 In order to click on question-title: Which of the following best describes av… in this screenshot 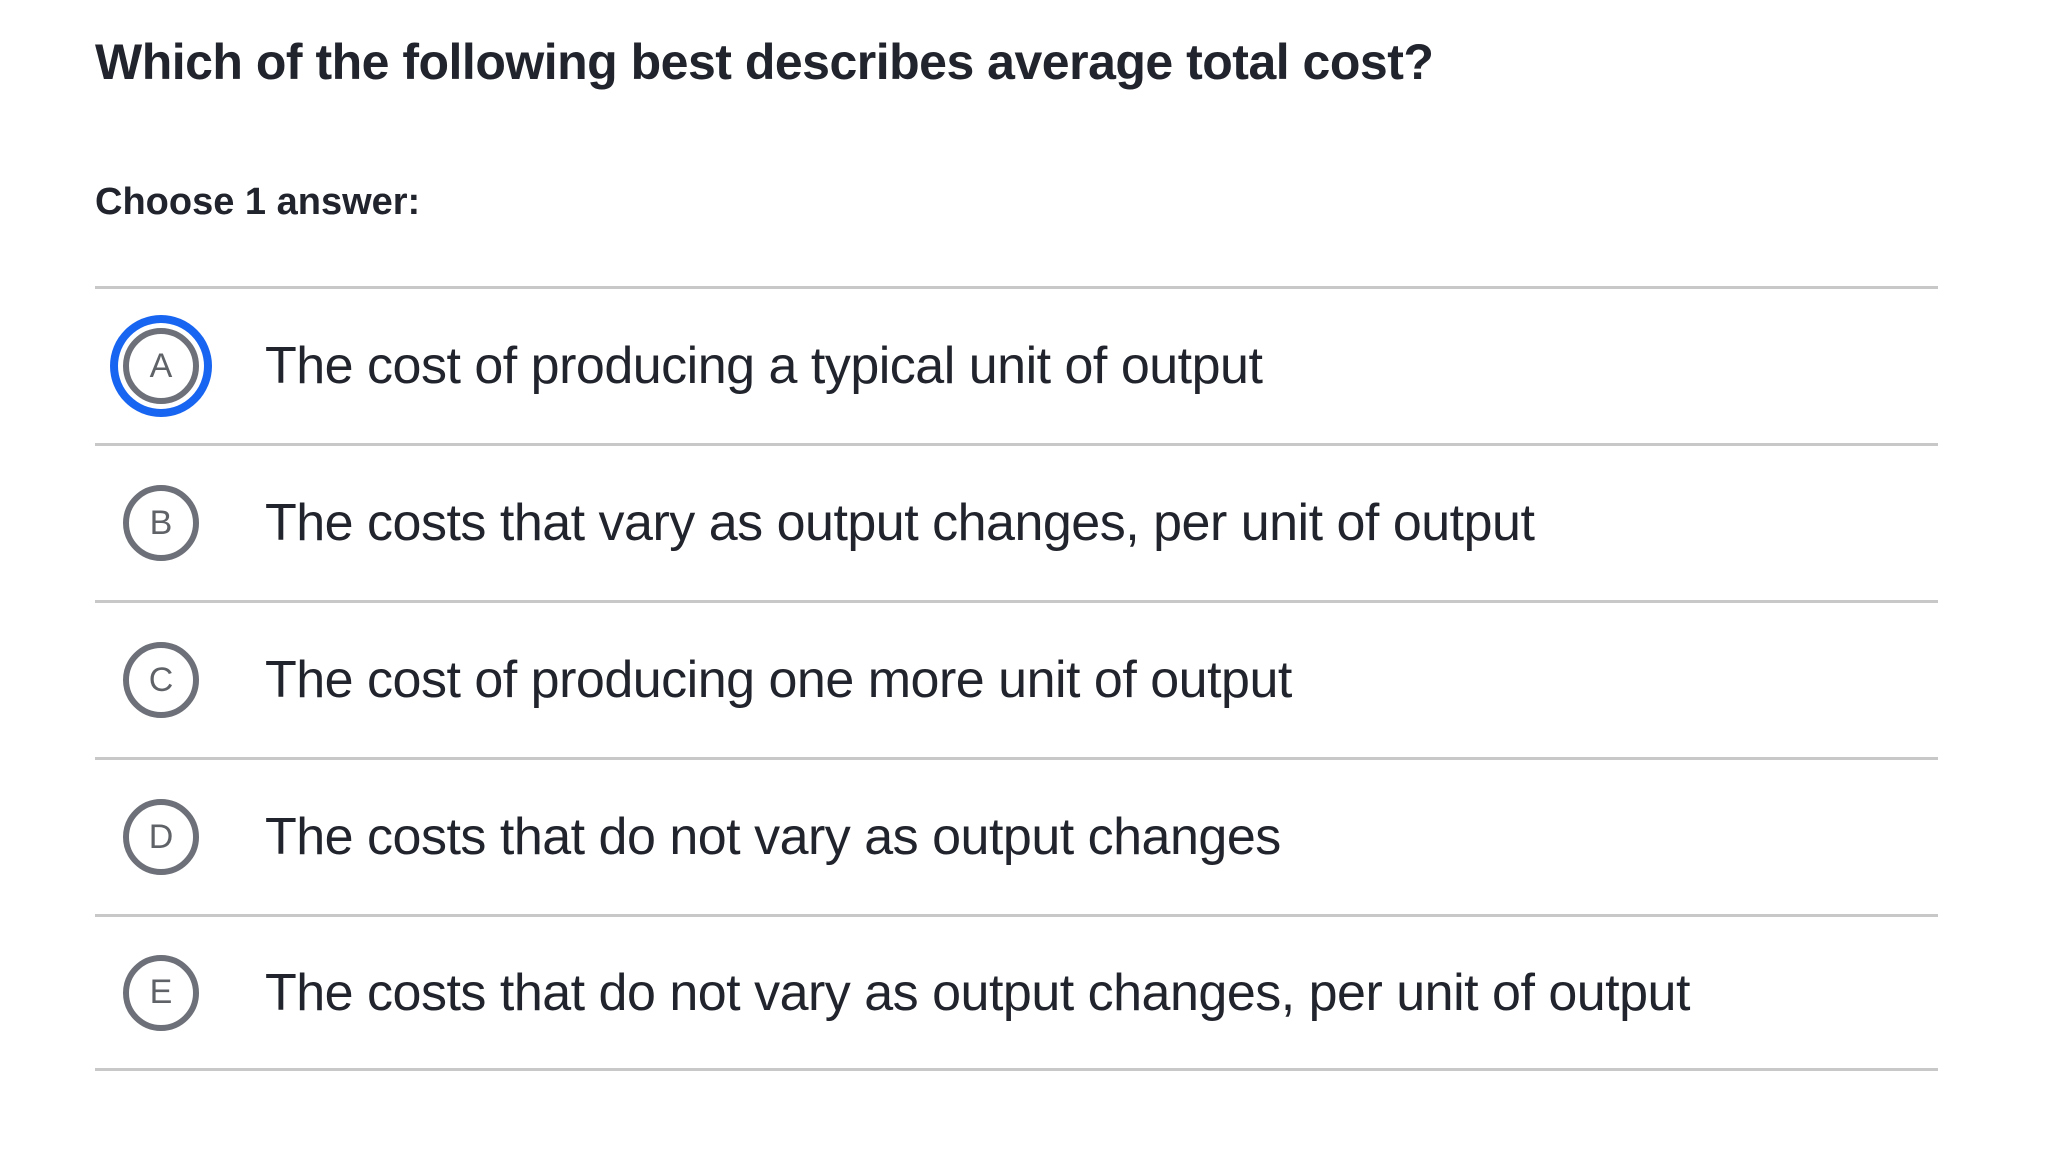, I will do `click(764, 62)`.